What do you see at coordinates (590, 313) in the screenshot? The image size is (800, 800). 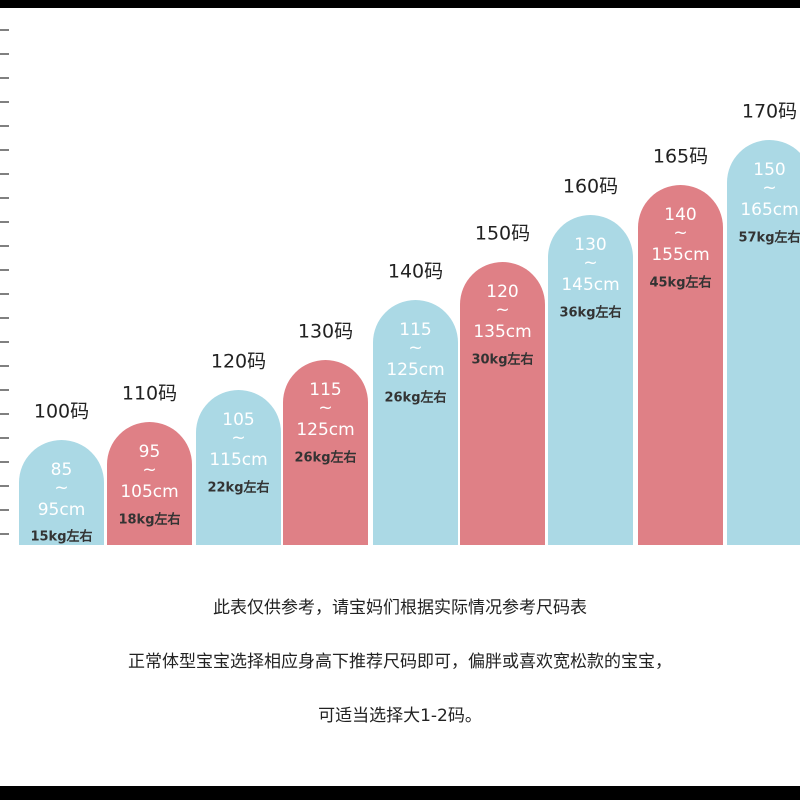 I see `weight: 36kg左右` at bounding box center [590, 313].